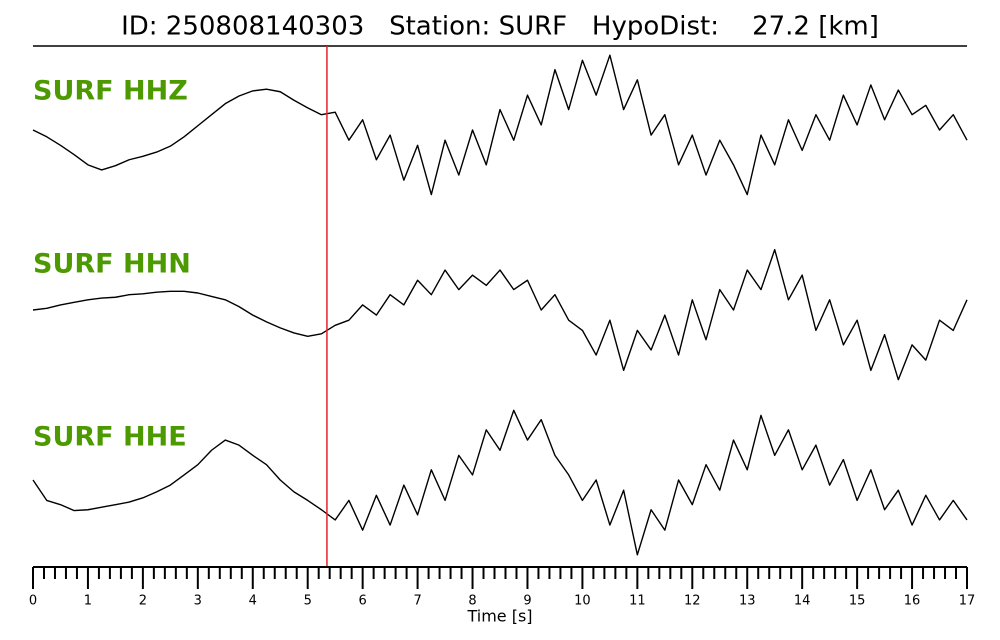  What do you see at coordinates (110, 91) in the screenshot?
I see `trace-label: SURF HHZ` at bounding box center [110, 91].